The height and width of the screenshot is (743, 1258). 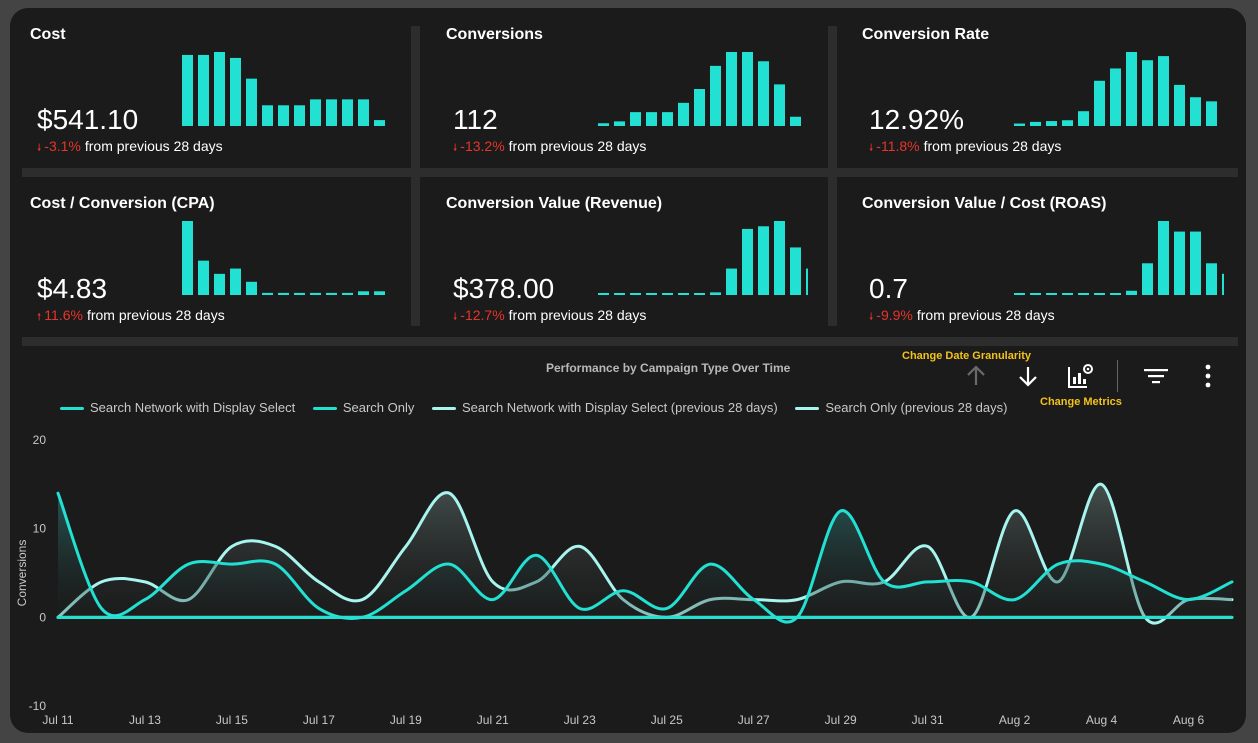 What do you see at coordinates (1015, 720) in the screenshot?
I see `x-tick-label: Aug 2` at bounding box center [1015, 720].